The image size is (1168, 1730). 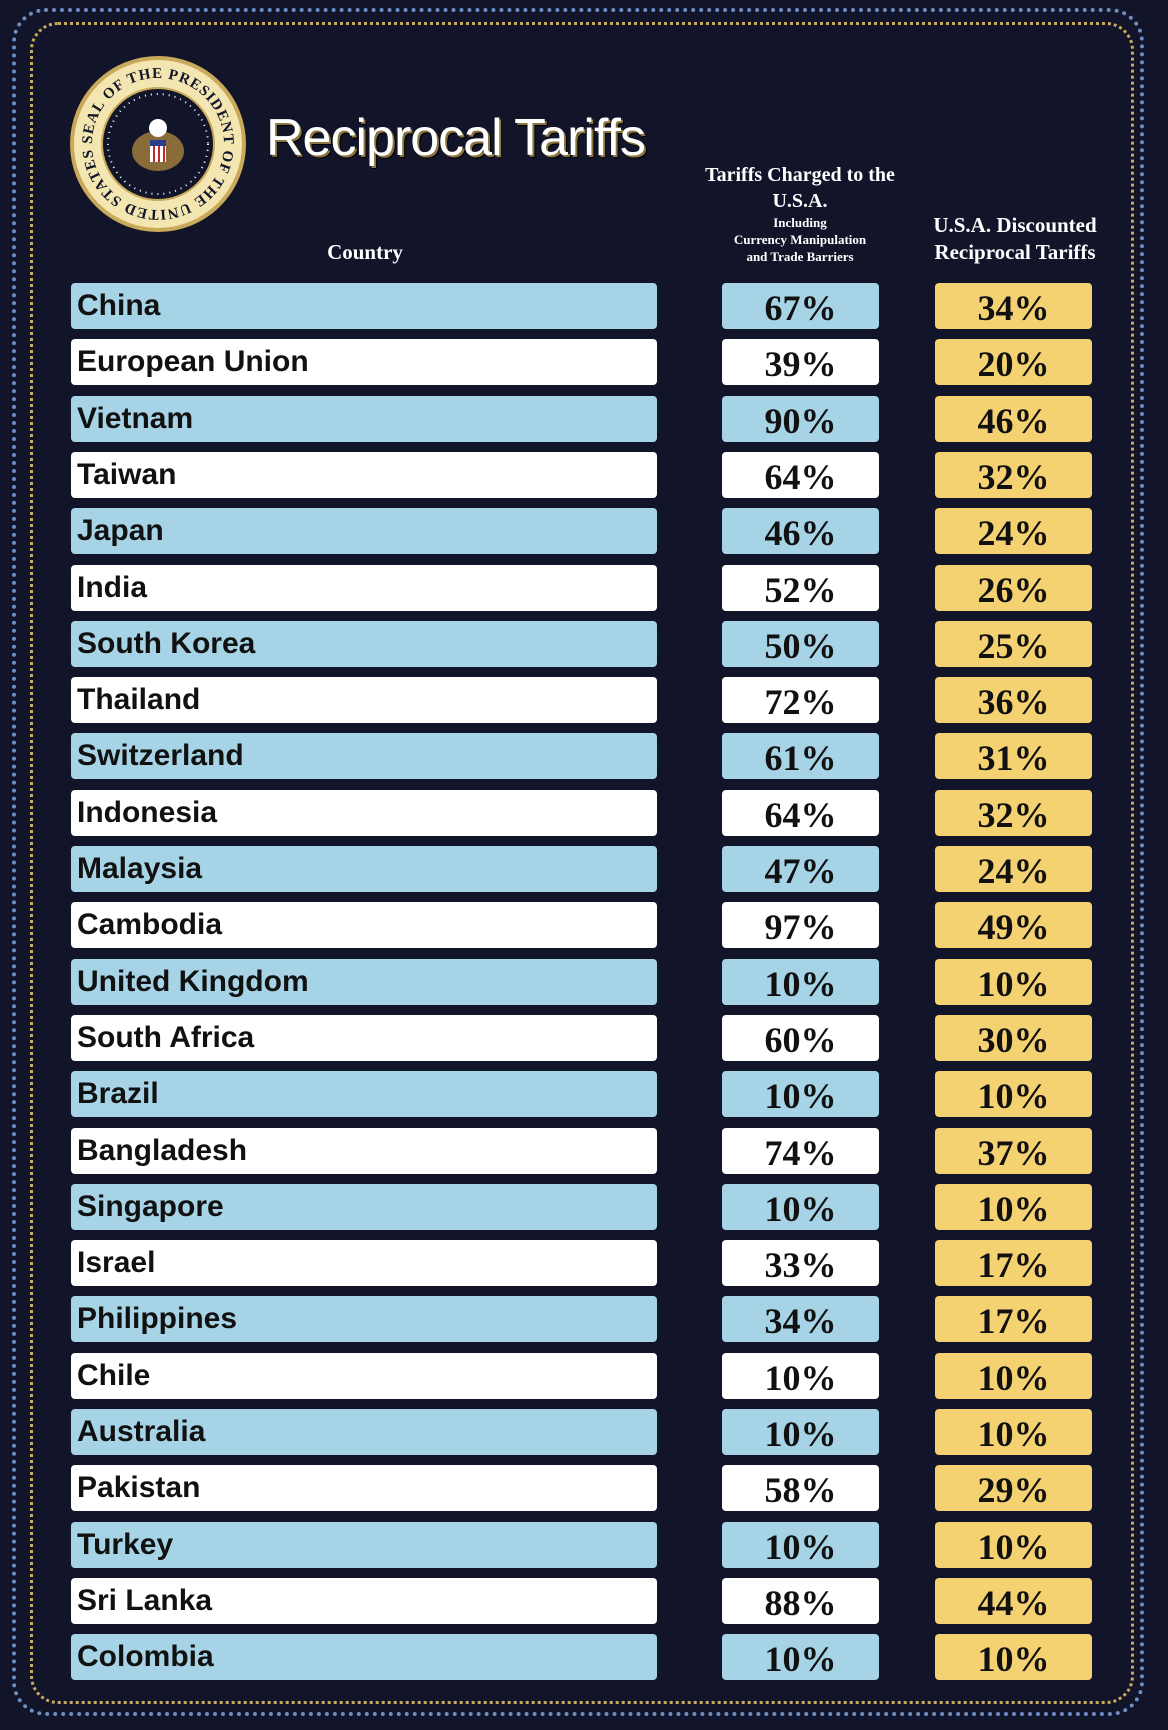 I want to click on country-cell: Japan, so click(x=364, y=531).